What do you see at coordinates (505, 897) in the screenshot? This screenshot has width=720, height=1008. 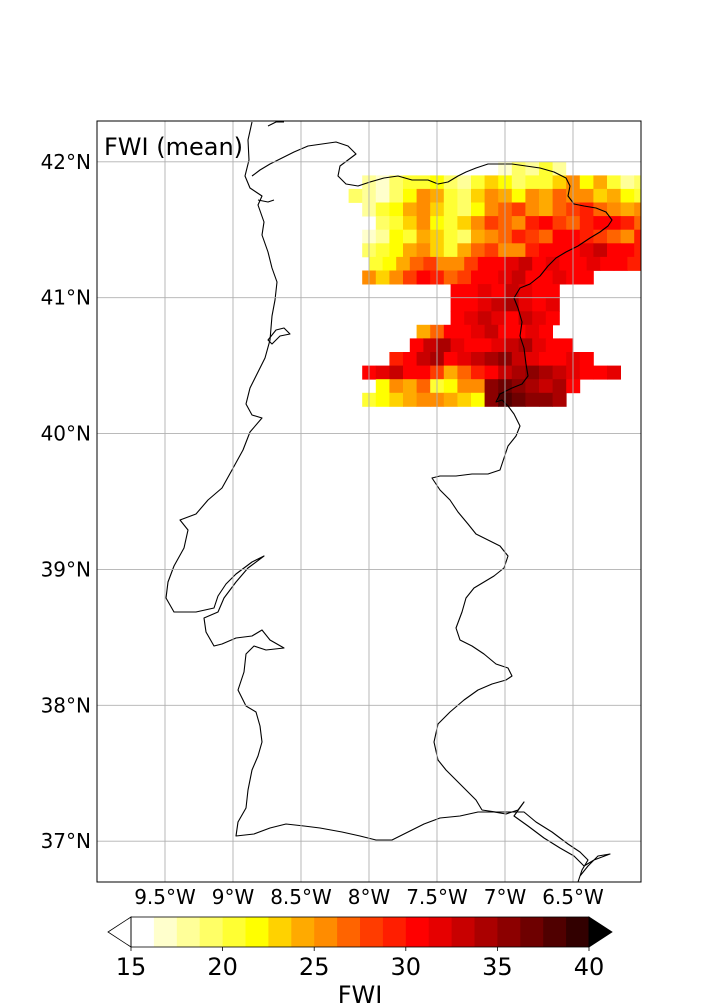 I see `longitude-tick-label: 7°W` at bounding box center [505, 897].